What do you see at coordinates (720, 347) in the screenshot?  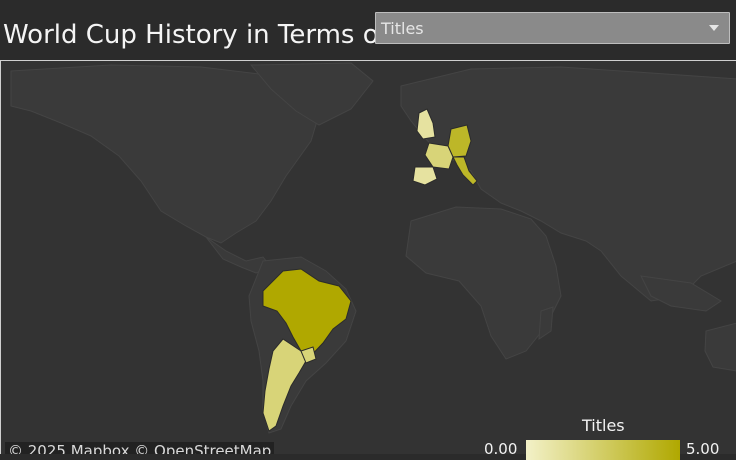 I see `landmass-australia` at bounding box center [720, 347].